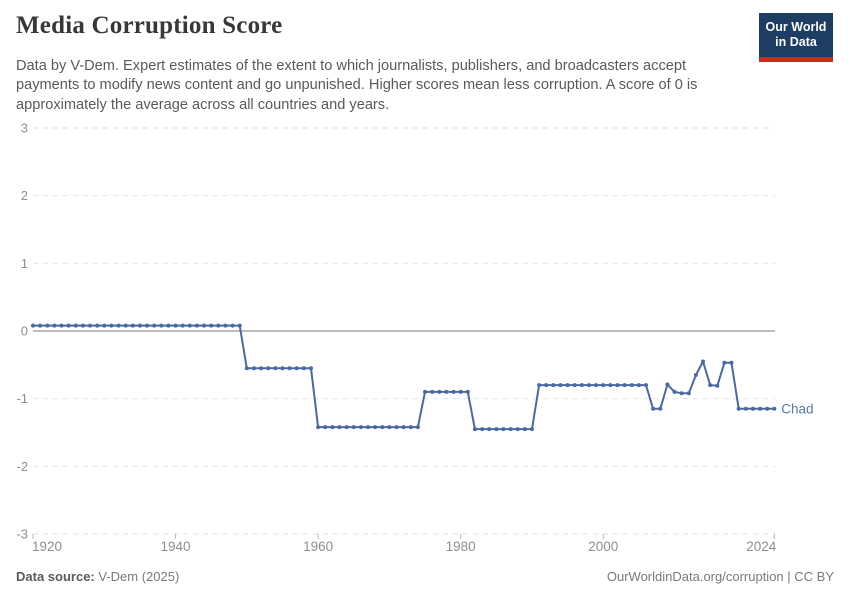  I want to click on data-source-note: Data source: V-Dem (2025), so click(97, 576).